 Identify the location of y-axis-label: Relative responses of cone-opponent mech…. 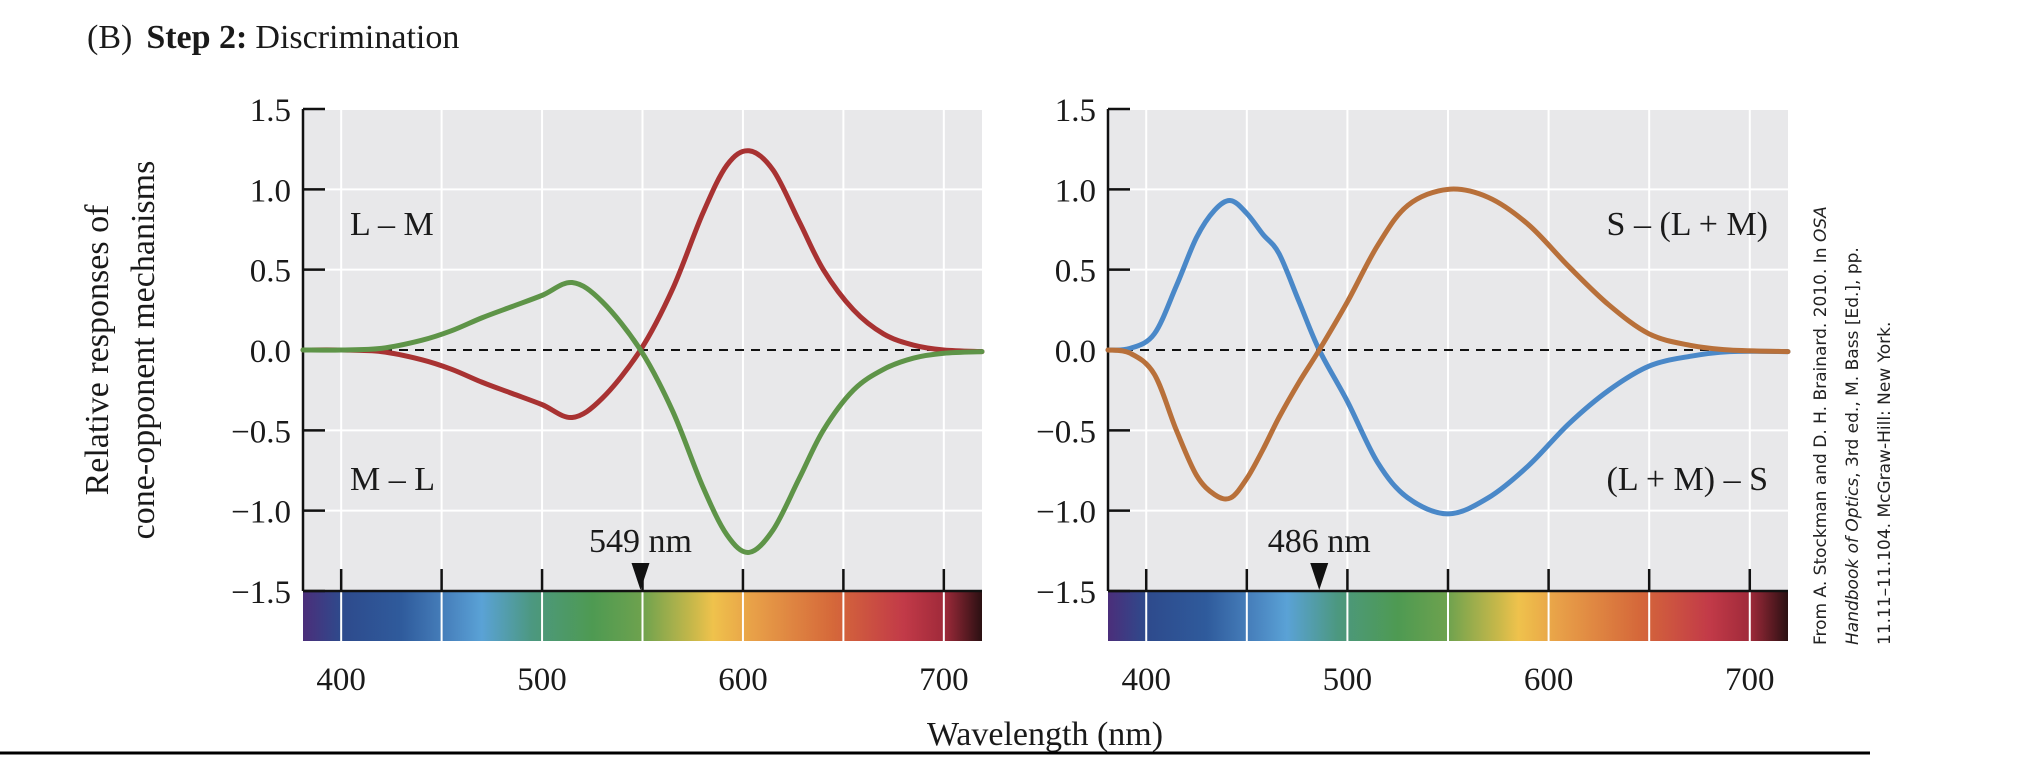
(120, 350).